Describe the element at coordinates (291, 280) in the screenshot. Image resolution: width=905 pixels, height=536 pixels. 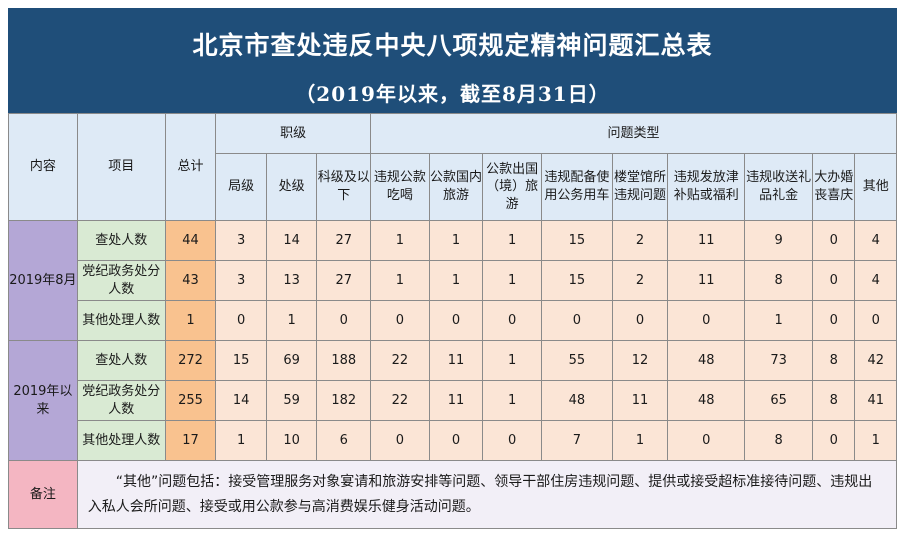
I see `cell: 13` at that location.